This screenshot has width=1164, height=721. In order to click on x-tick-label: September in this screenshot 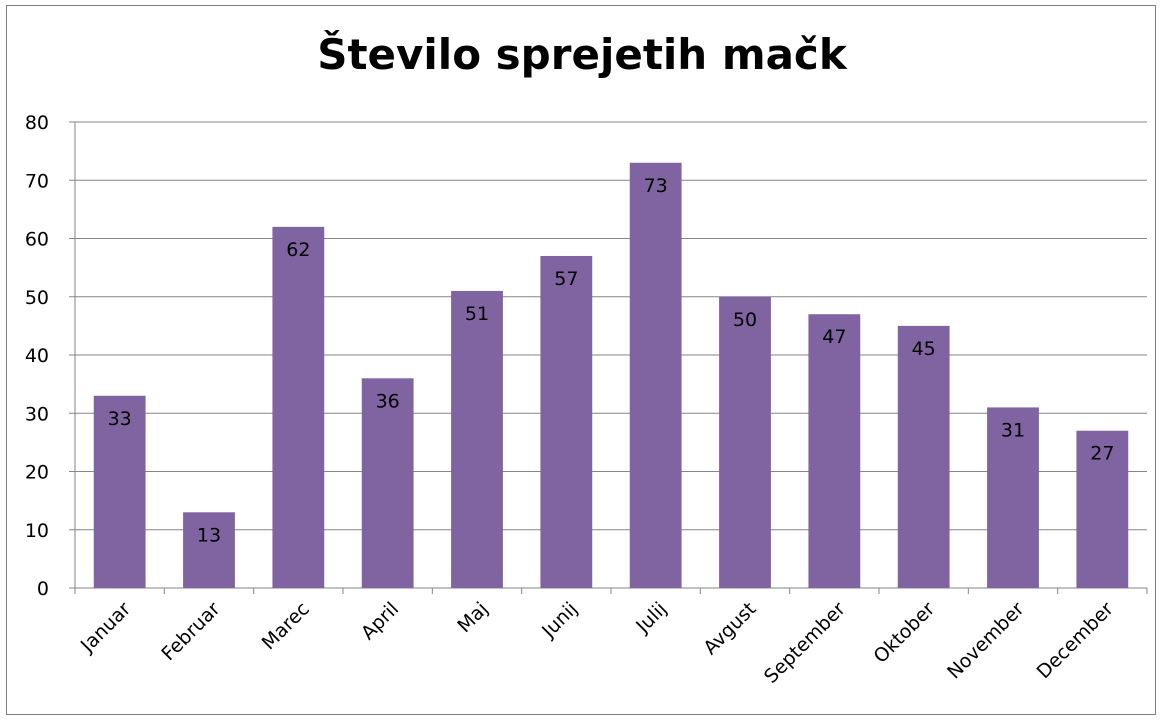, I will do `click(805, 643)`.